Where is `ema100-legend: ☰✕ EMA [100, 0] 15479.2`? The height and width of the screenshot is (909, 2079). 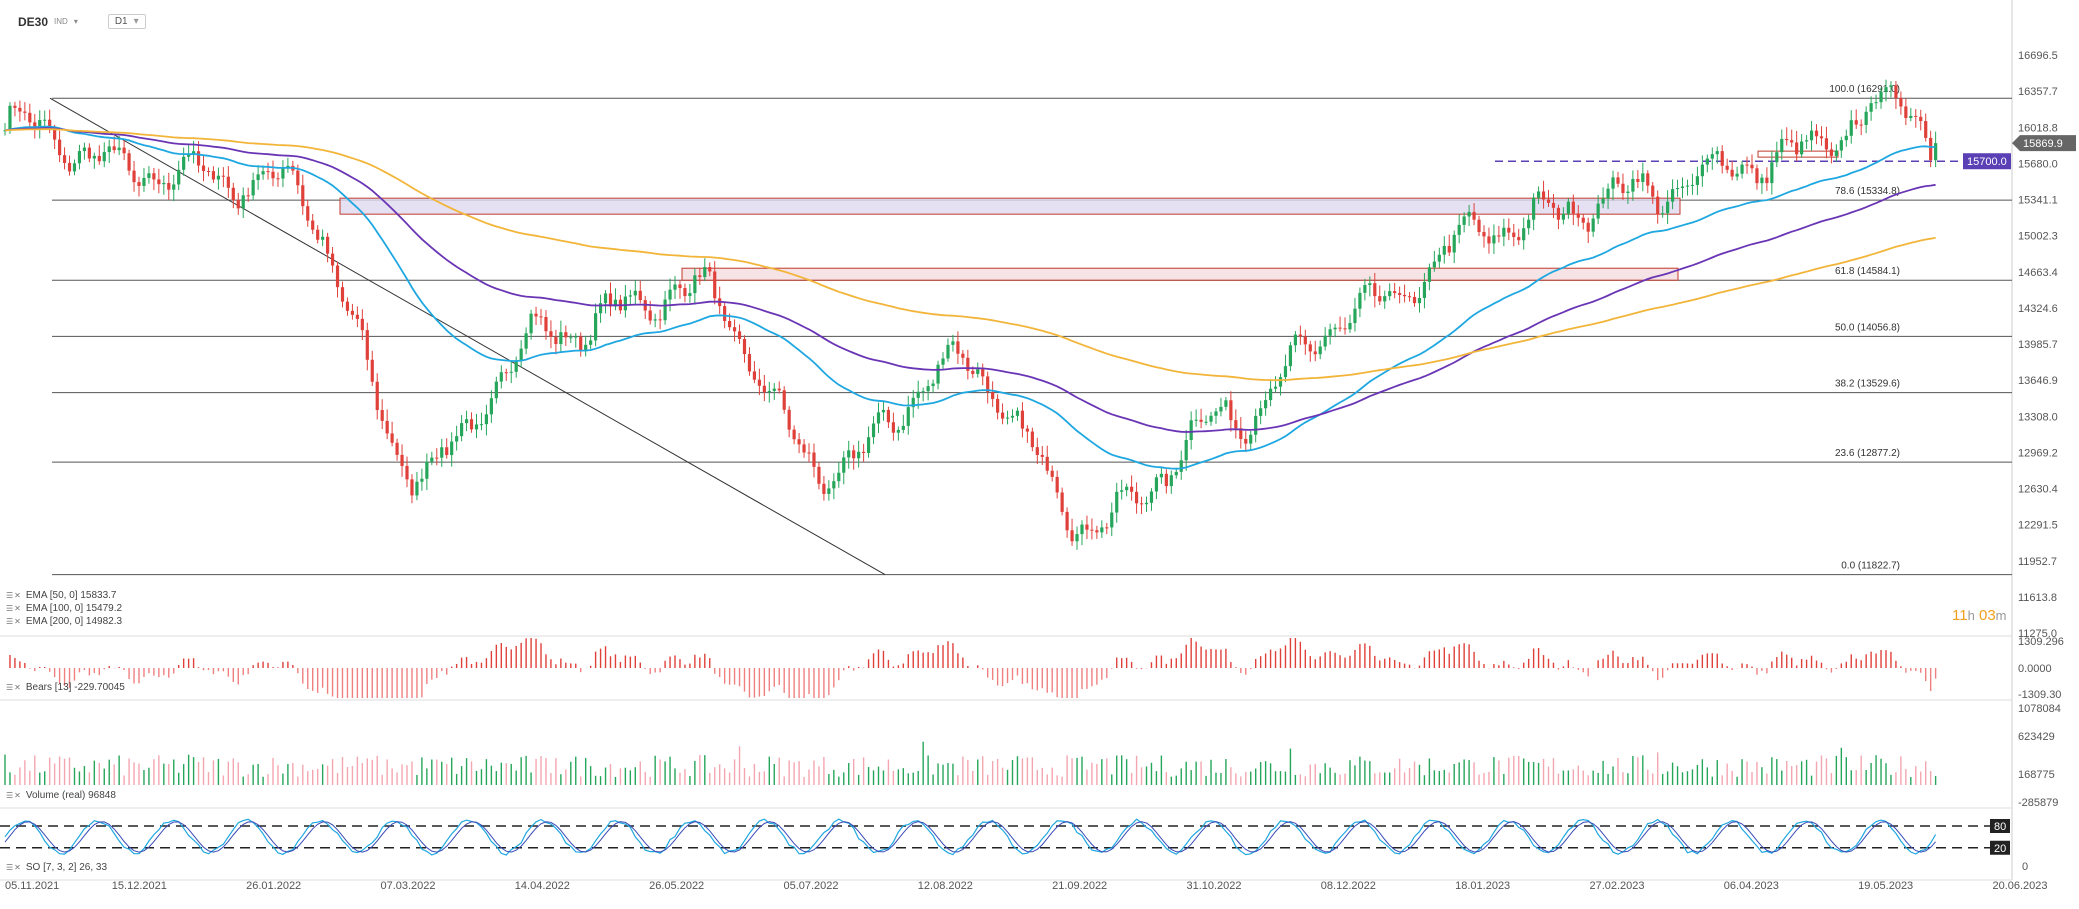 ema100-legend: ☰✕ EMA [100, 0] 15479.2 is located at coordinates (64, 608).